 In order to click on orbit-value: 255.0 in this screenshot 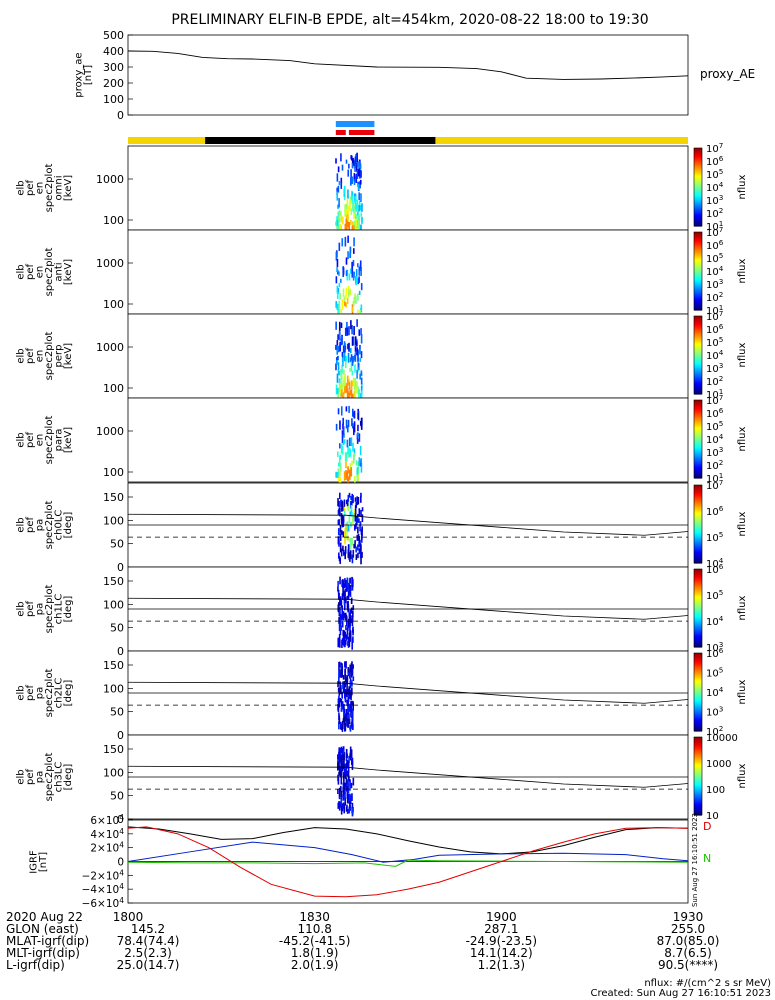, I will do `click(688, 929)`.